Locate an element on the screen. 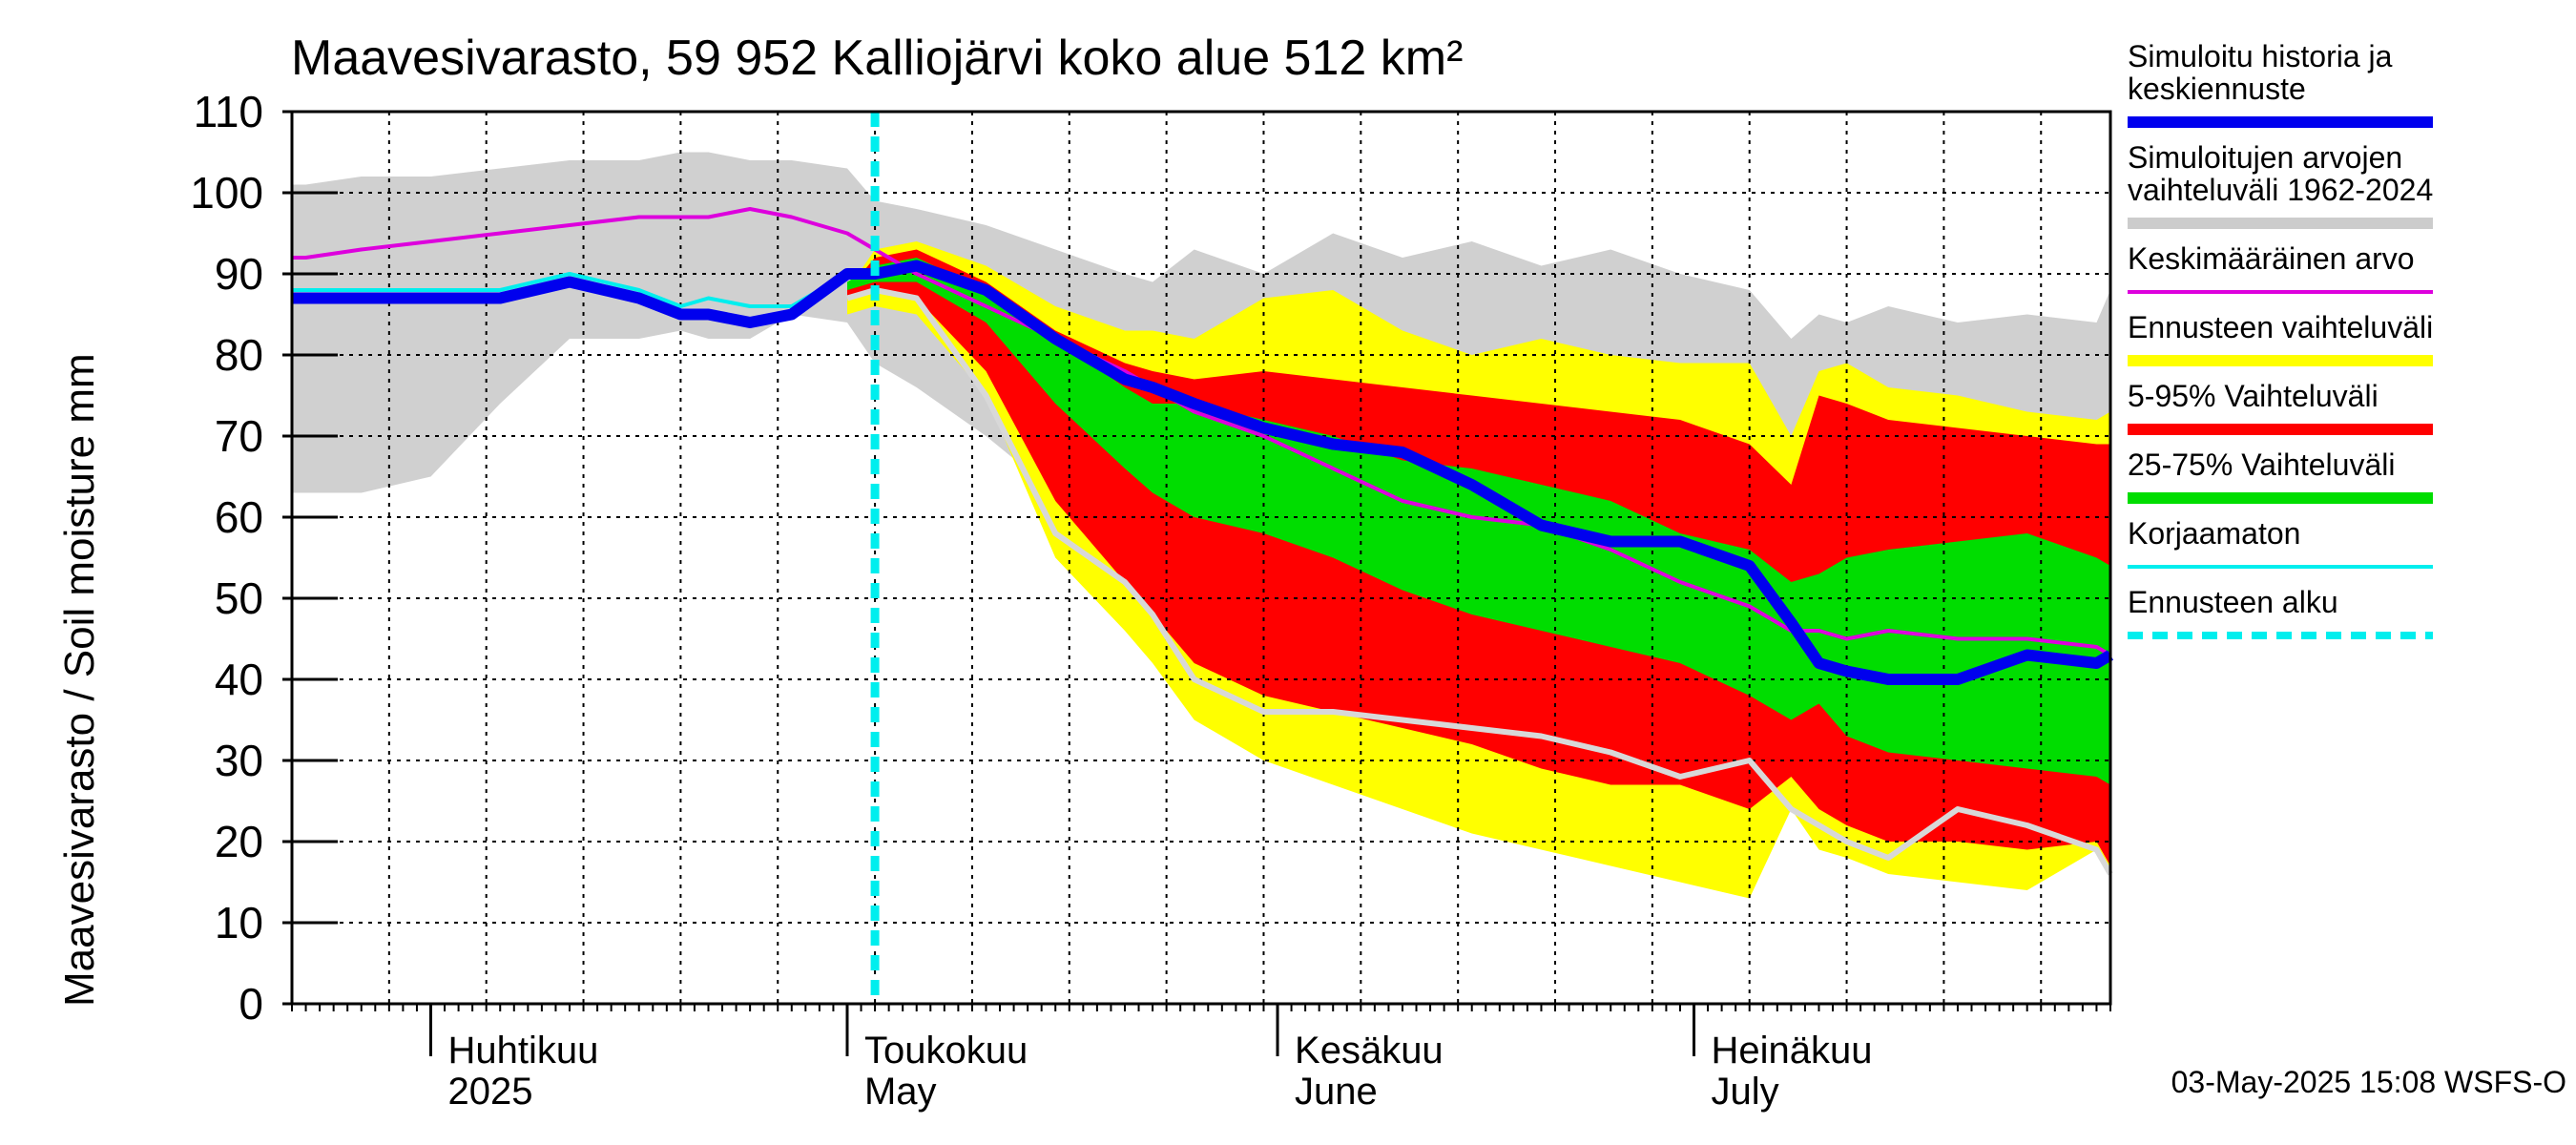 Image resolution: width=2576 pixels, height=1145 pixels. month-label-en: July is located at coordinates (1745, 1092).